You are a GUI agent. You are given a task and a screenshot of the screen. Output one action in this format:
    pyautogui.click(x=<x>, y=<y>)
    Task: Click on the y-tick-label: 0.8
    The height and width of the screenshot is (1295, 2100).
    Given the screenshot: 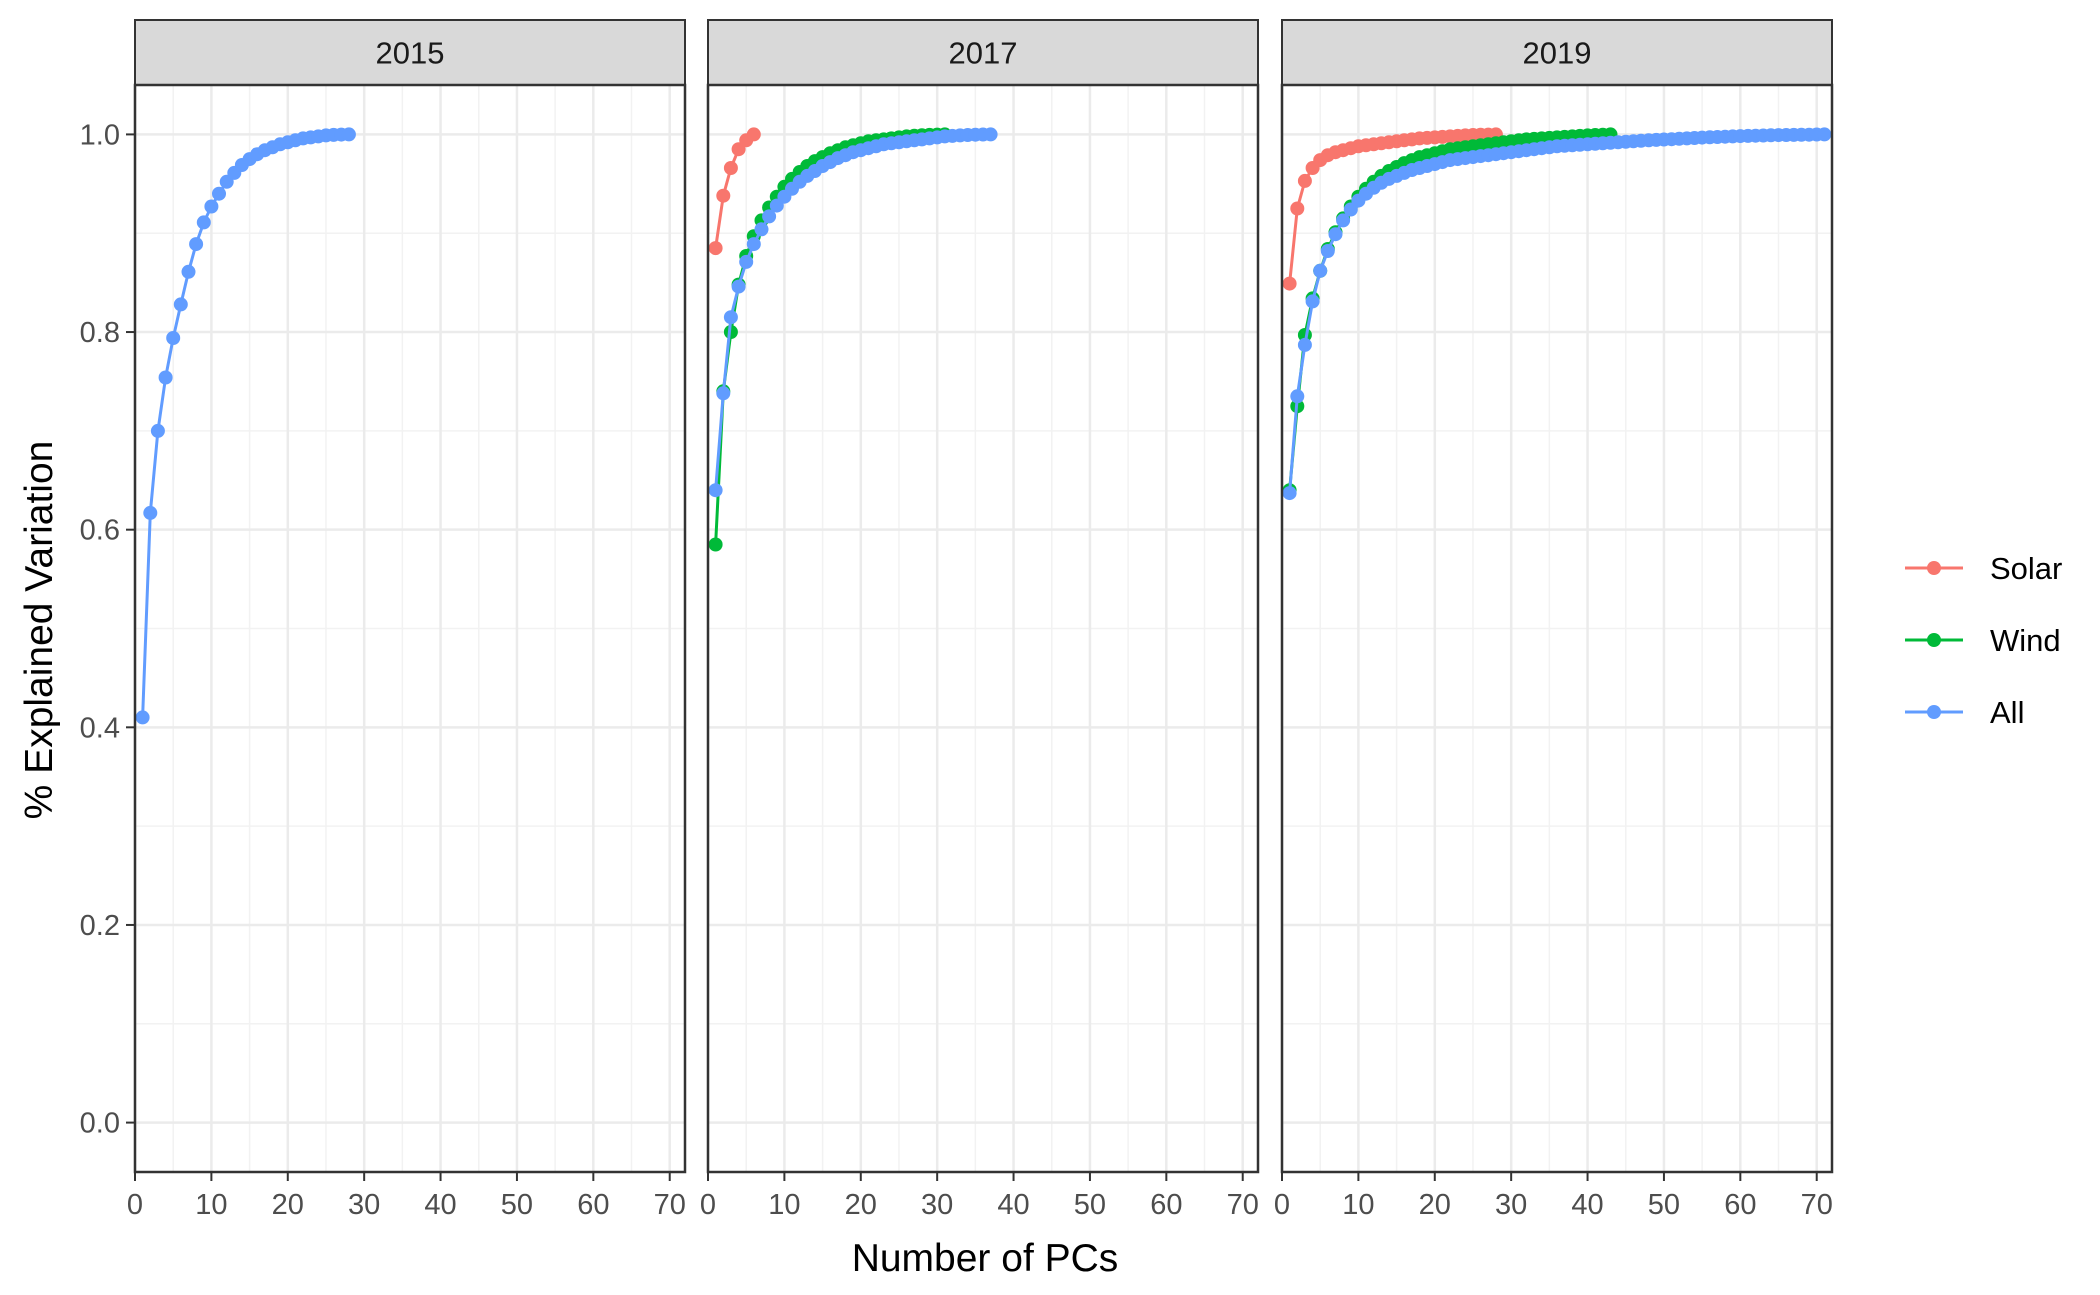 What is the action you would take?
    pyautogui.click(x=100, y=333)
    